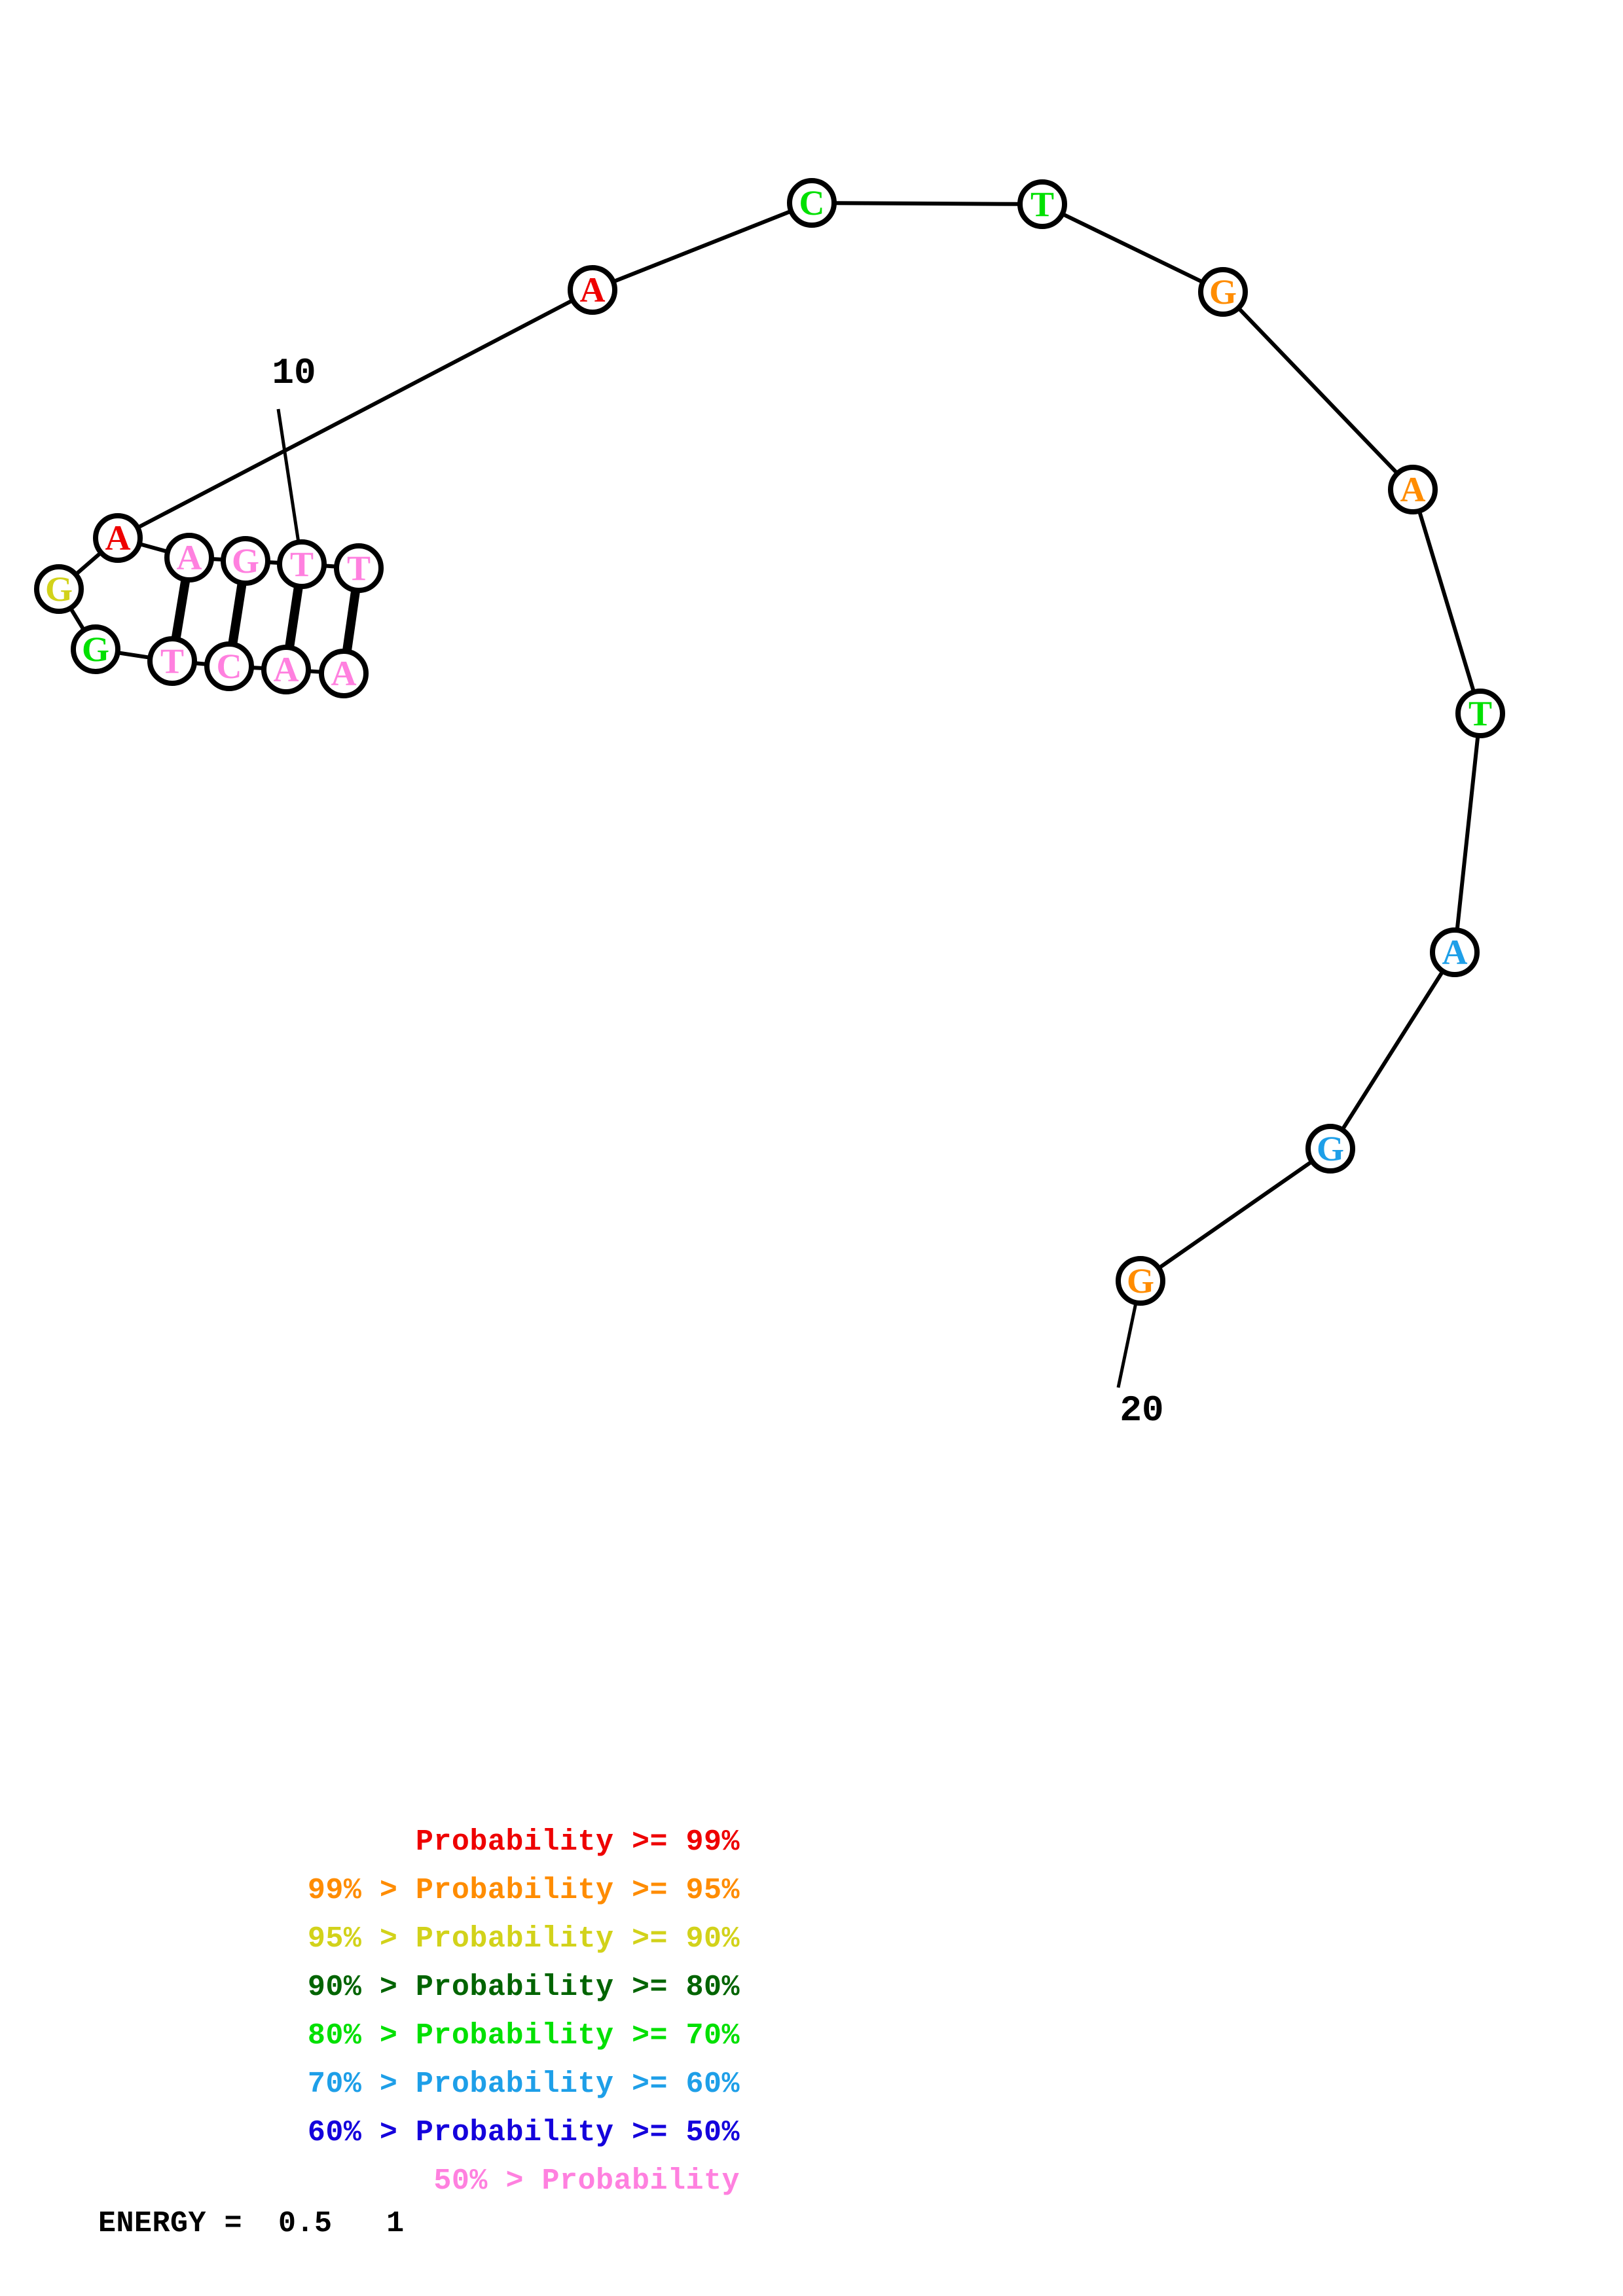  I want to click on base-node-11-A: A, so click(118, 538).